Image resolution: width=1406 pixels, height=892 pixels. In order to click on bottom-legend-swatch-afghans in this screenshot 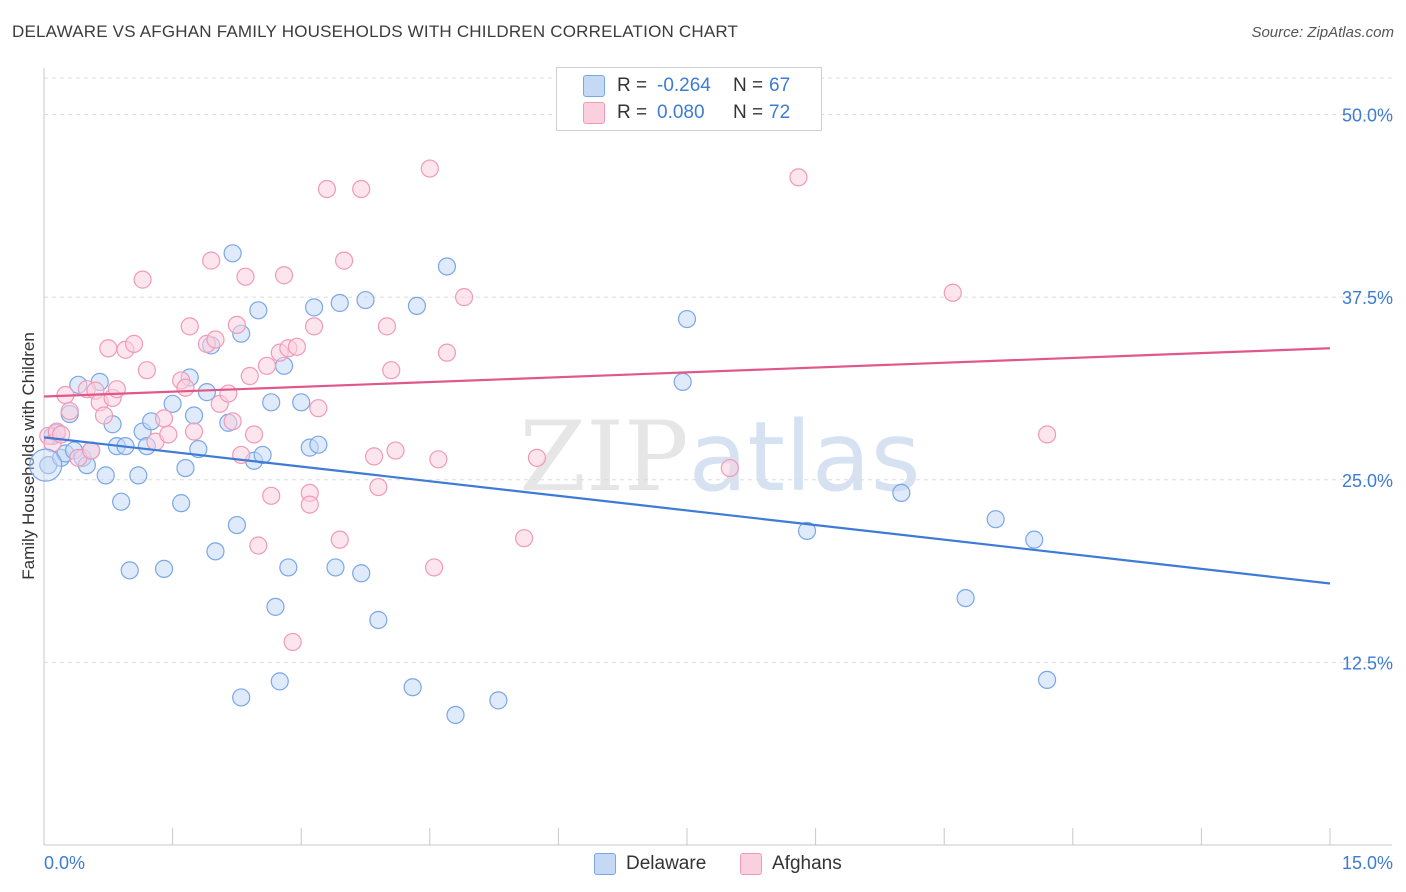, I will do `click(751, 864)`.